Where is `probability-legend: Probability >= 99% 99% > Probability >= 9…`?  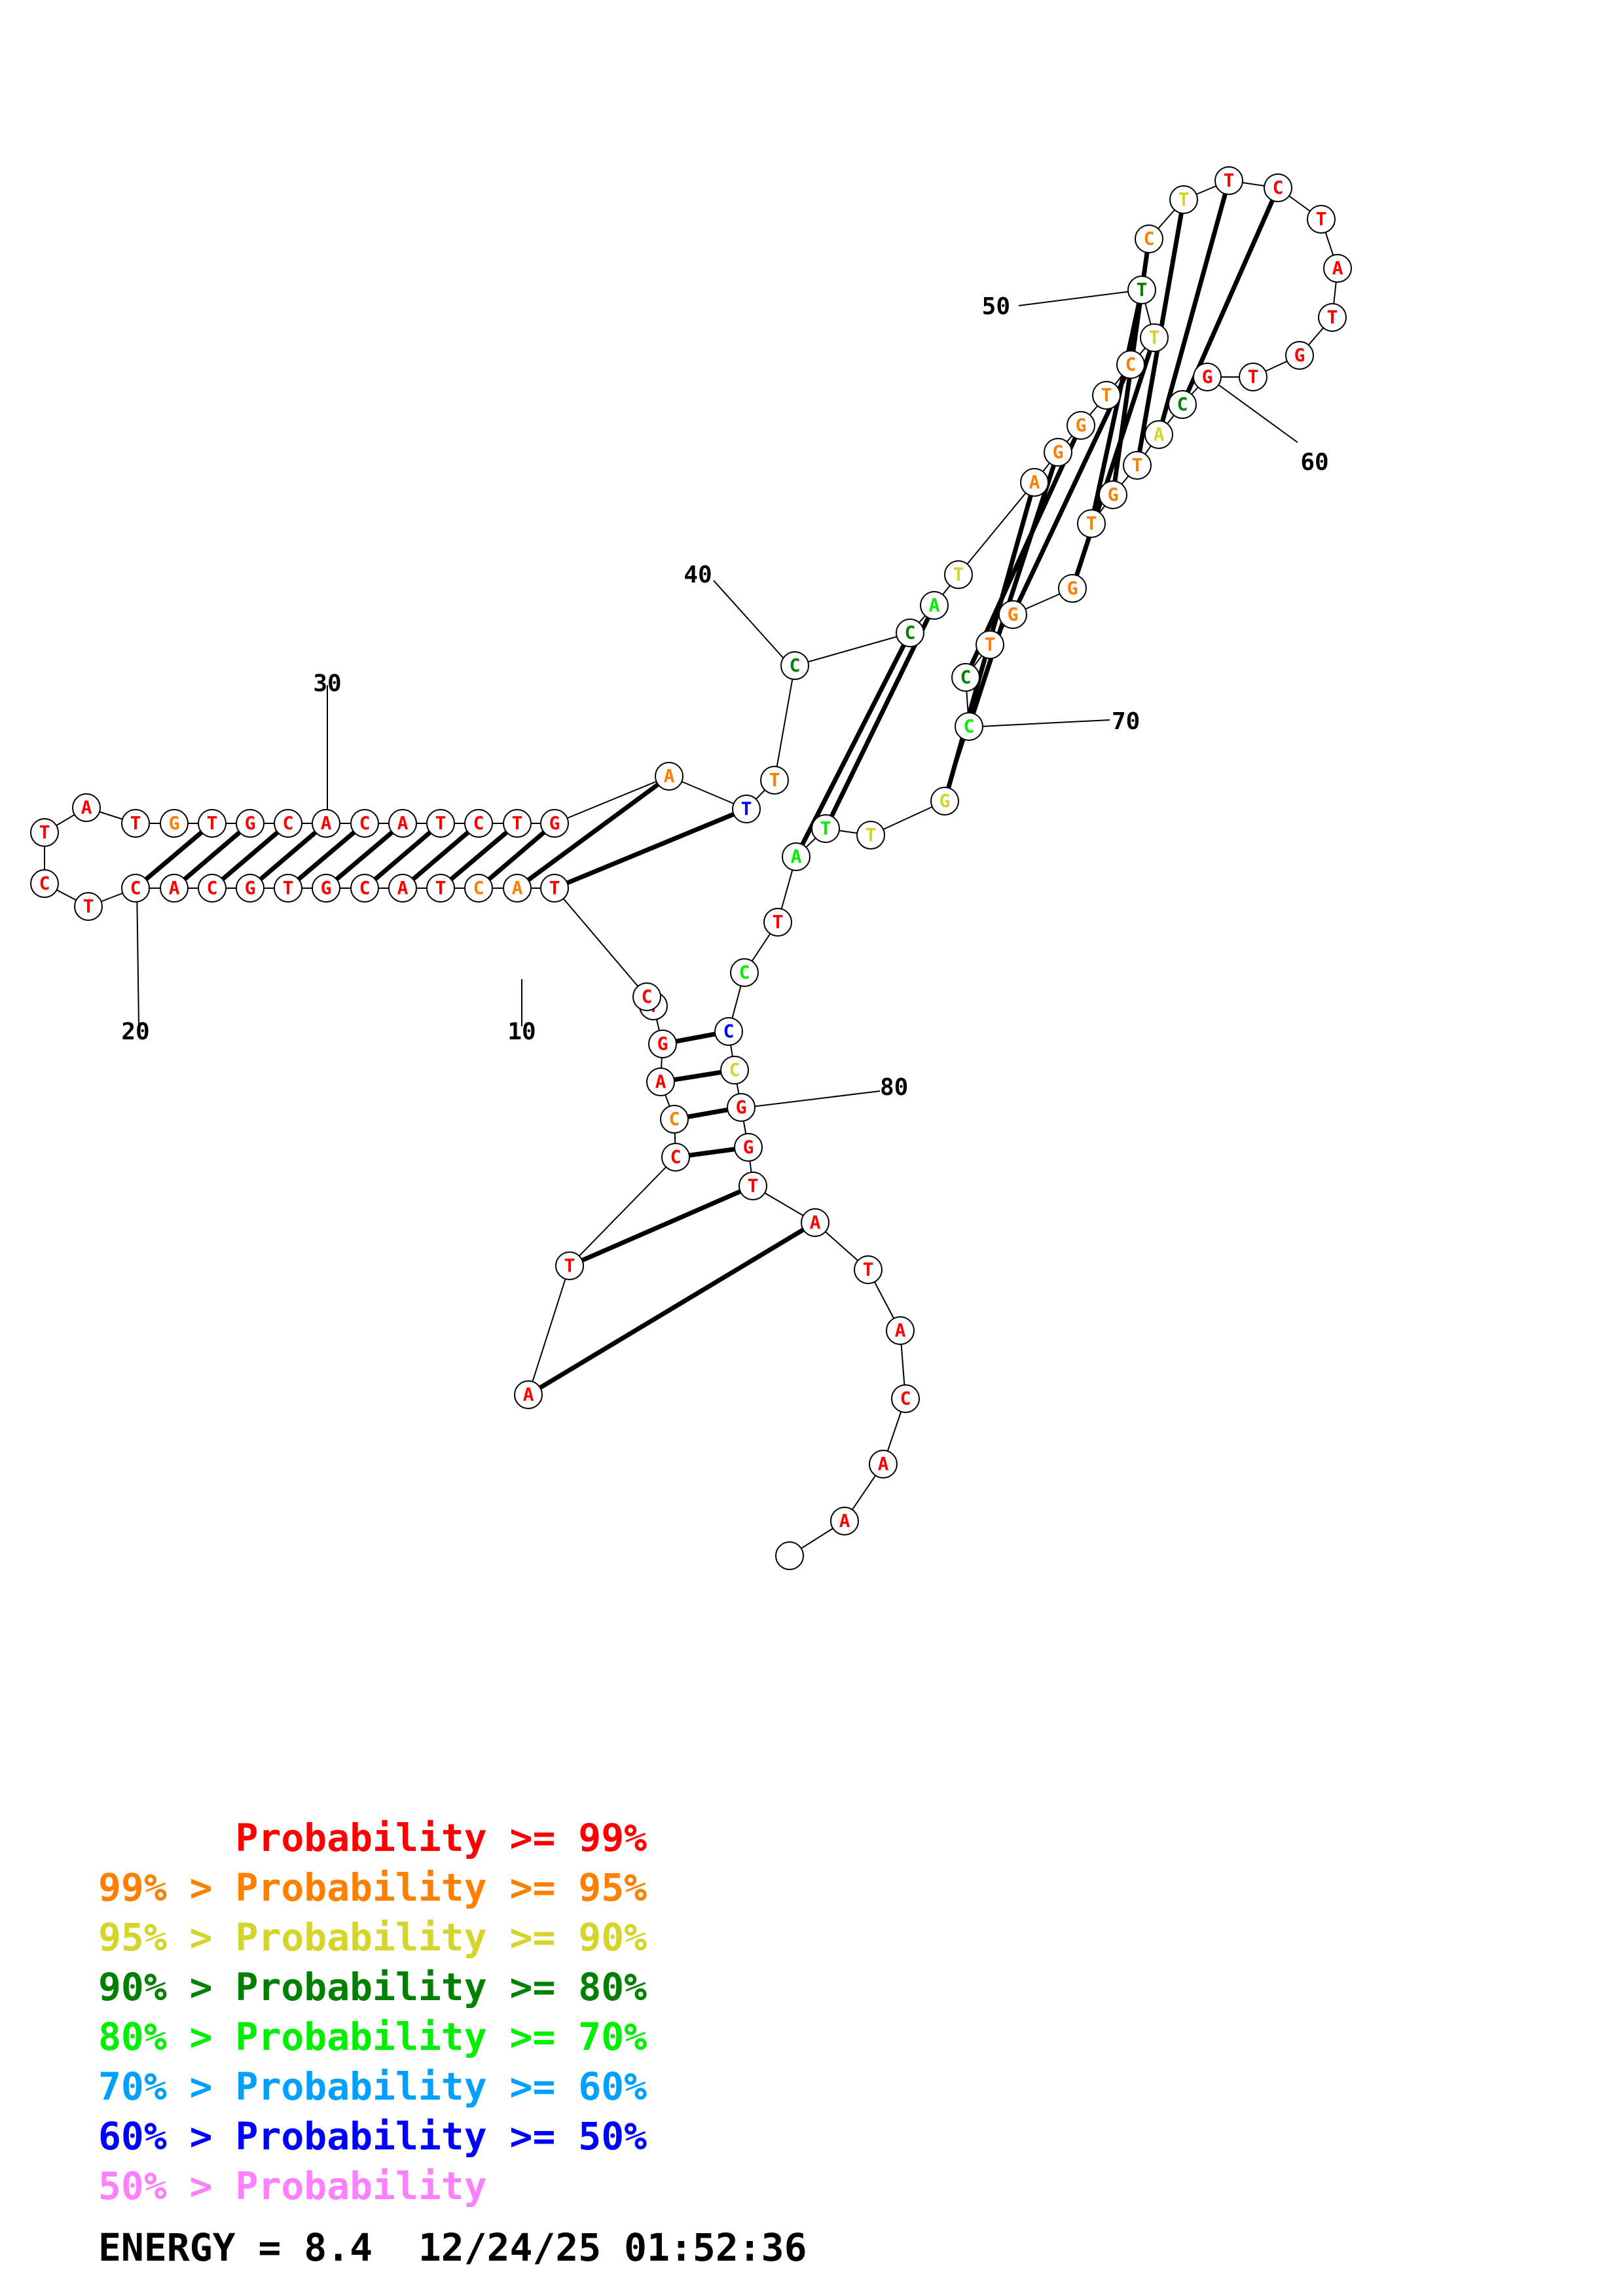
probability-legend: Probability >= 99% 99% > Probability >= 9… is located at coordinates (372, 2012).